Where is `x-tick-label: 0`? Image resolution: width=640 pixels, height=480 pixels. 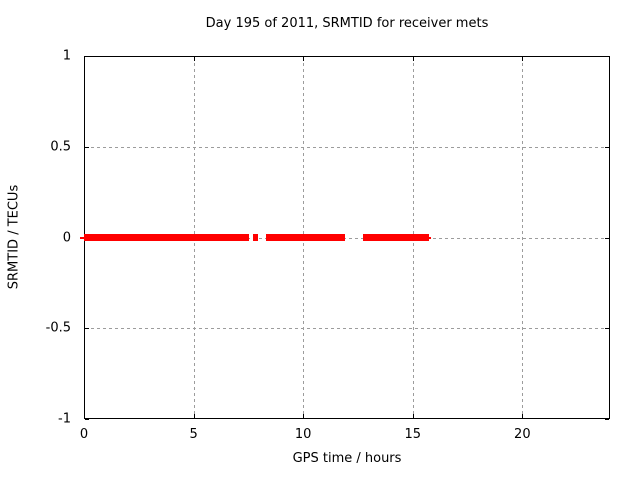
x-tick-label: 0 is located at coordinates (84, 434).